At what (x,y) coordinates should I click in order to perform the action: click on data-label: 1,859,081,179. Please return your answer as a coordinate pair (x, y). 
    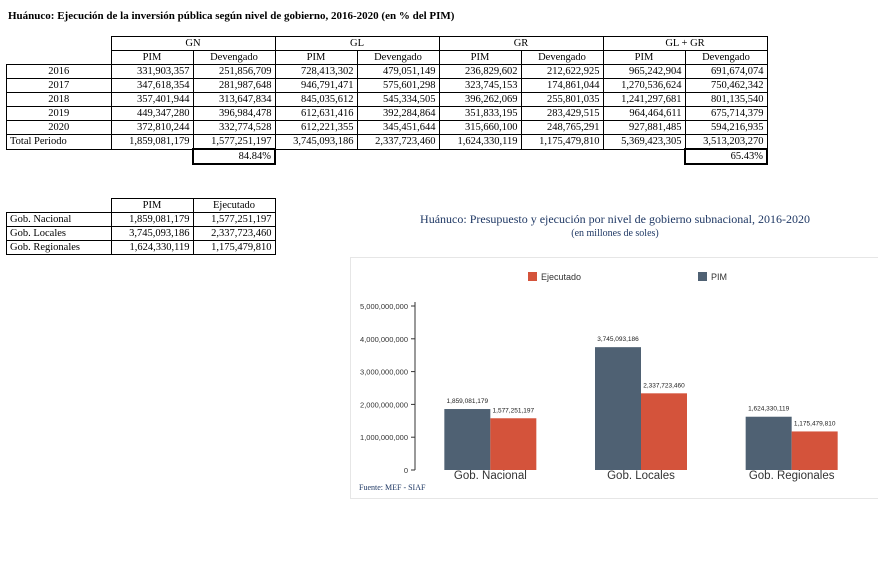
    Looking at the image, I should click on (468, 401).